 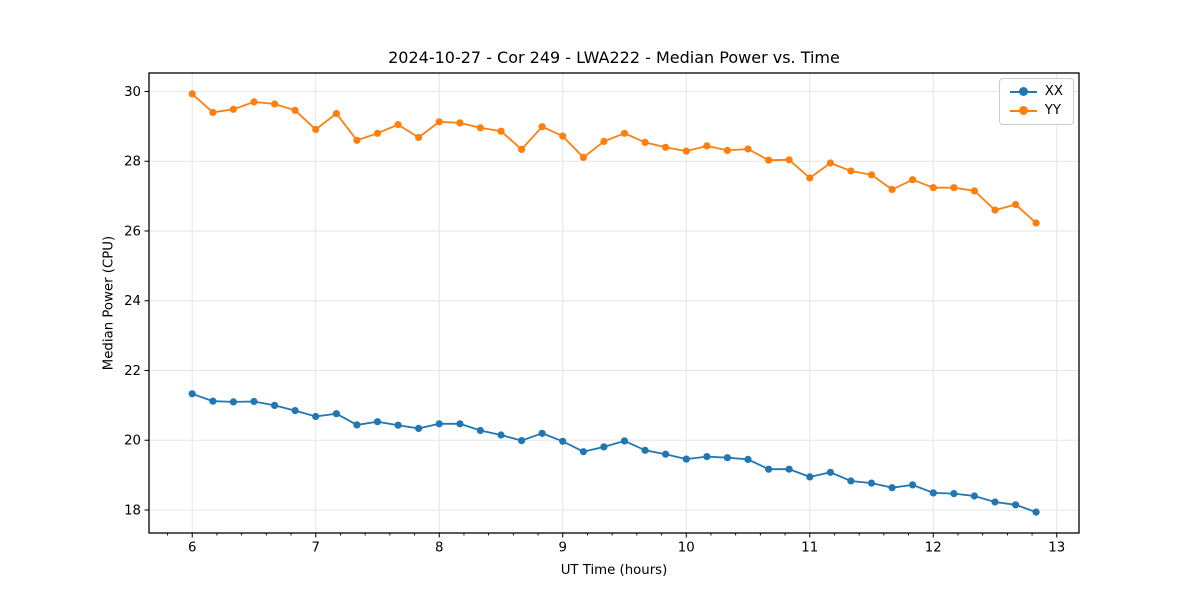 I want to click on y-tick-label: 26, so click(x=132, y=231).